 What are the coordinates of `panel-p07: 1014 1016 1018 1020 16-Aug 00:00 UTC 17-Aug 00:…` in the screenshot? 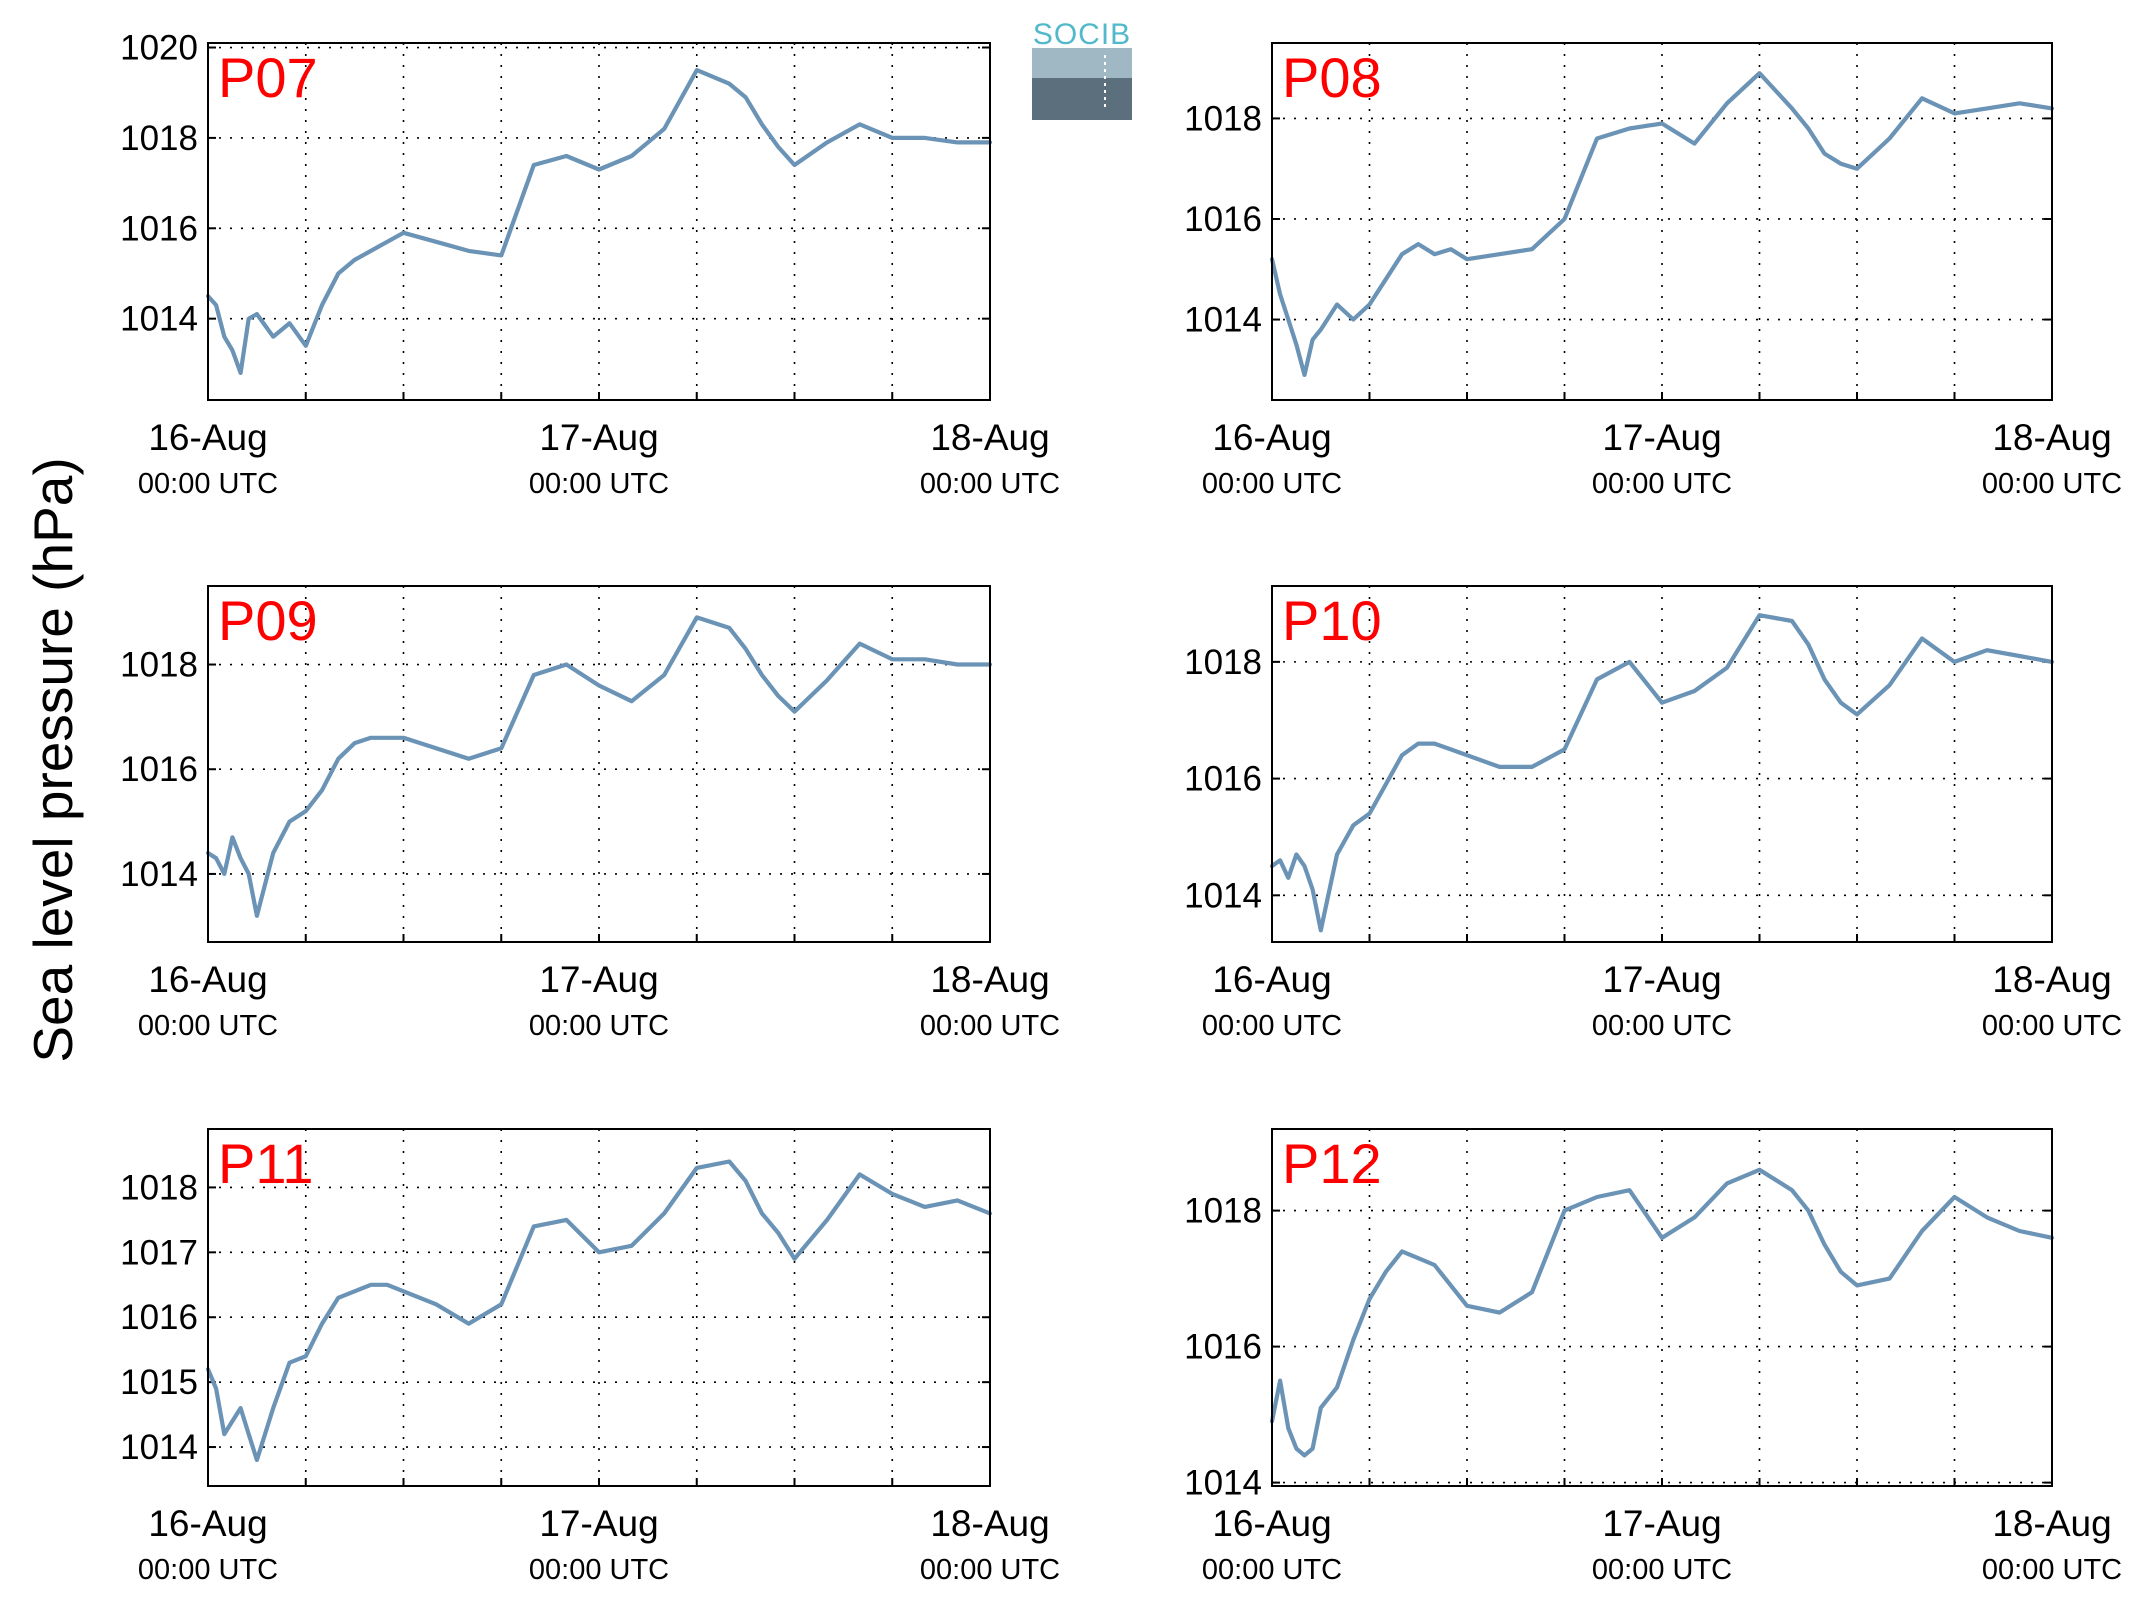 It's located at (590, 264).